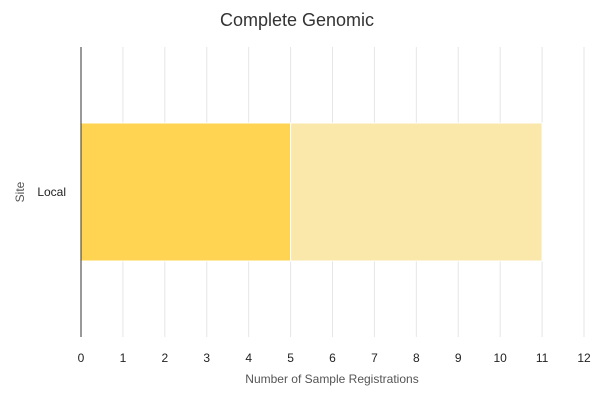 Image resolution: width=594 pixels, height=401 pixels. What do you see at coordinates (374, 358) in the screenshot?
I see `x-tick-label: 7` at bounding box center [374, 358].